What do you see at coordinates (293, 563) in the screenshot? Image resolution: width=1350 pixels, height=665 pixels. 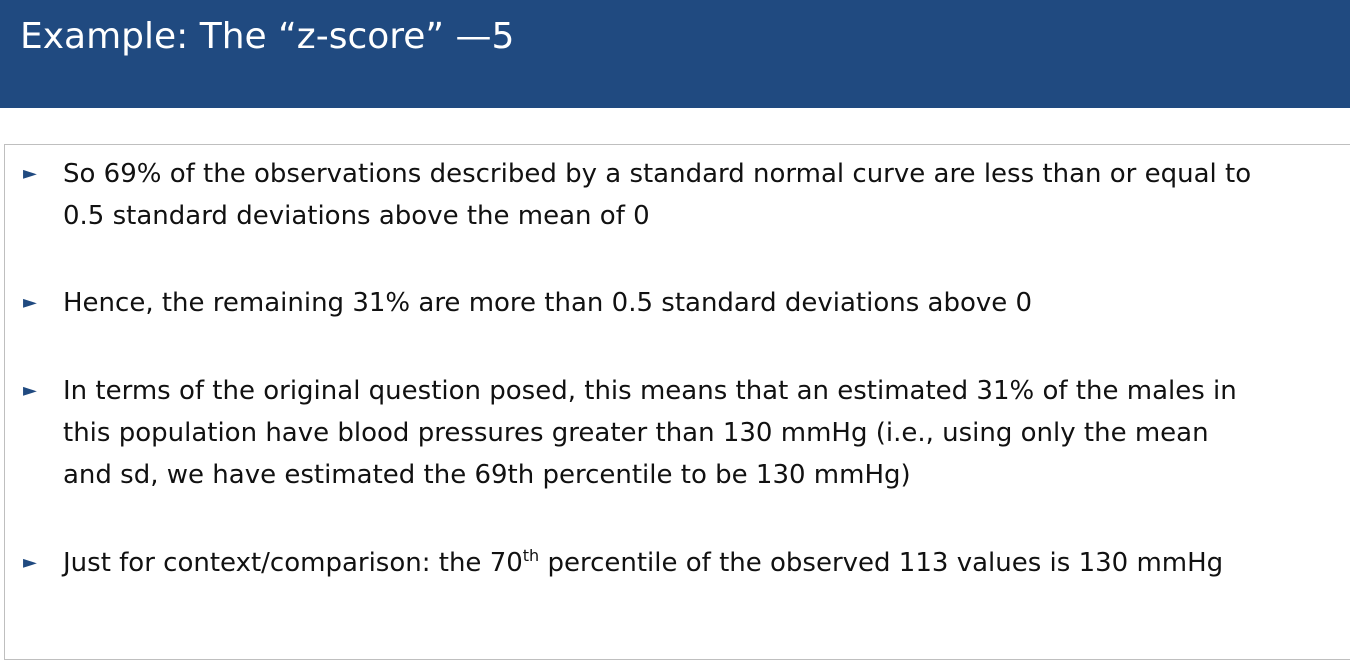 I see `bullet-text-part: Just for context/comparison: the 70` at bounding box center [293, 563].